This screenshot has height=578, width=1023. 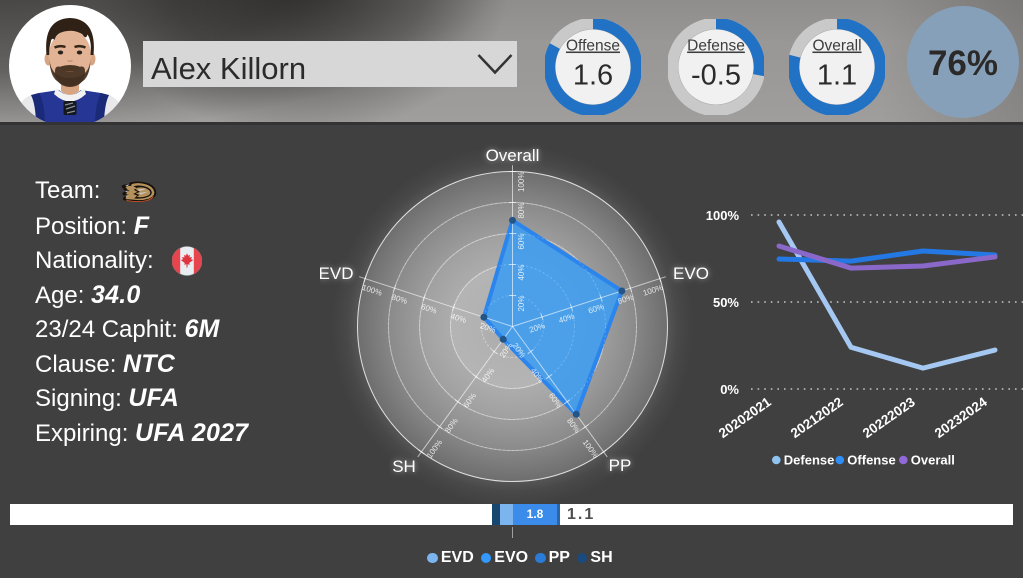 What do you see at coordinates (745, 417) in the screenshot?
I see `svg-text: 20202021` at bounding box center [745, 417].